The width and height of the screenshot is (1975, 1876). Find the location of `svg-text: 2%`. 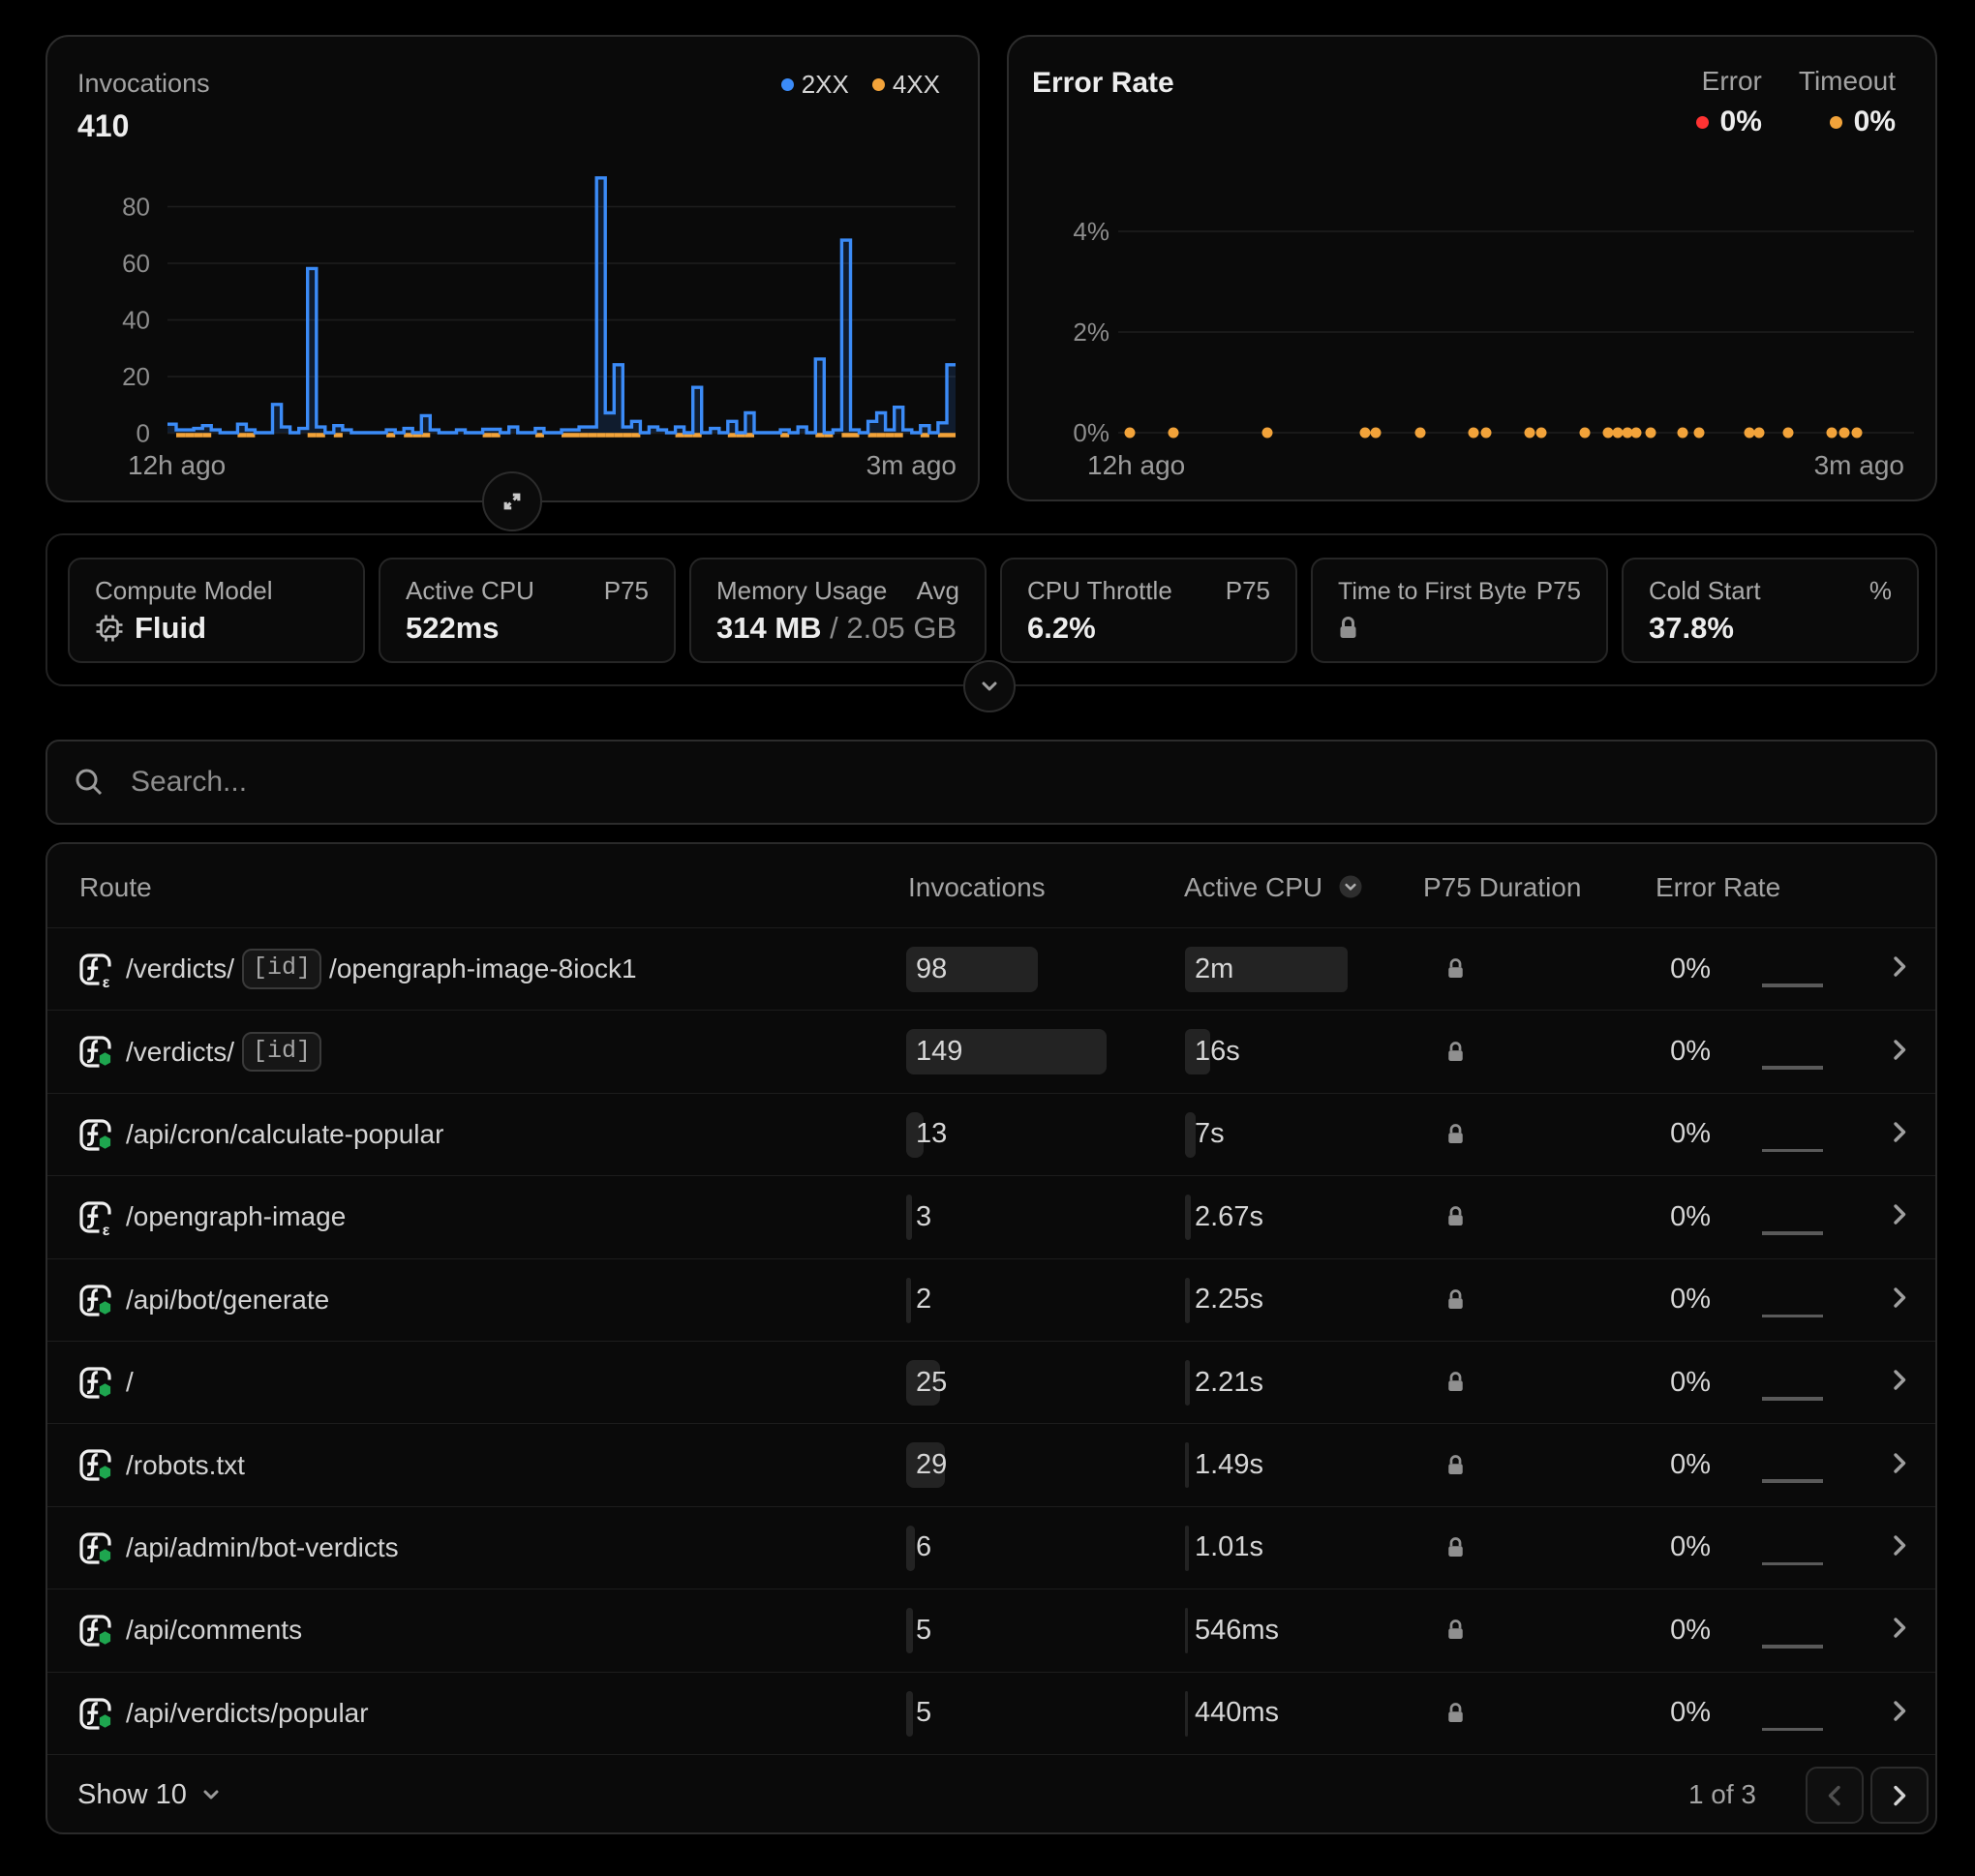

svg-text: 2% is located at coordinates (1091, 332).